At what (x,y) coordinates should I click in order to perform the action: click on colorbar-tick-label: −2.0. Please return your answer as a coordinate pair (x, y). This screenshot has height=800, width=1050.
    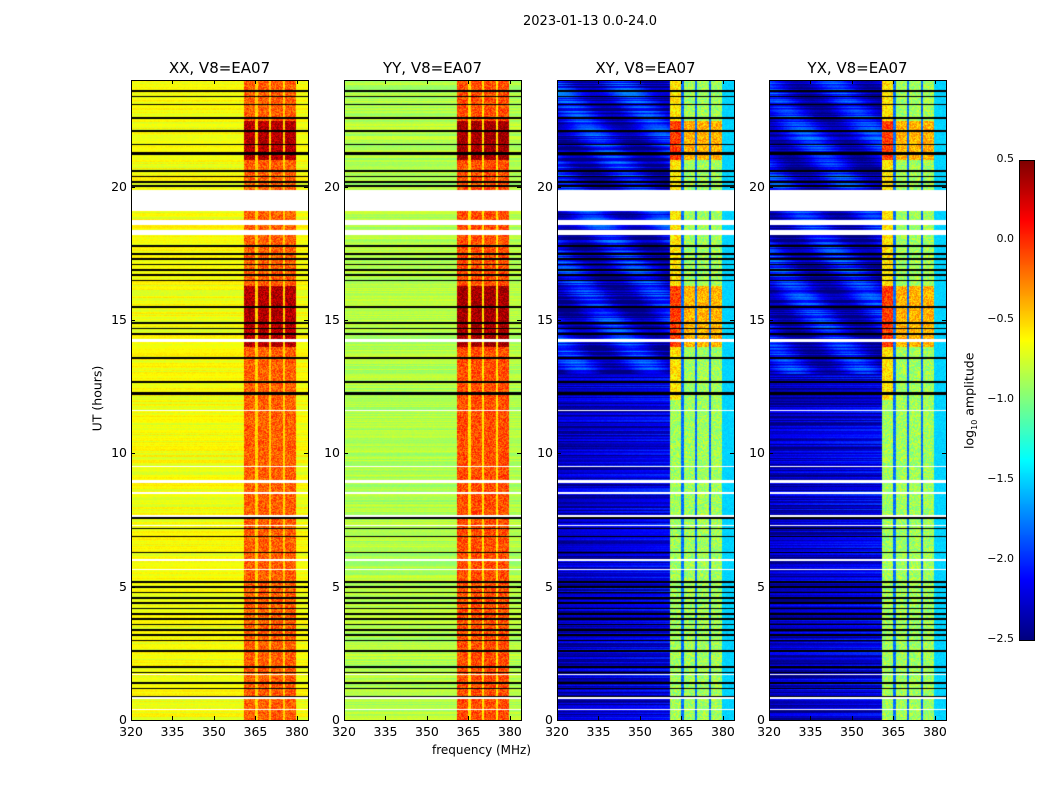
    Looking at the image, I should click on (1000, 558).